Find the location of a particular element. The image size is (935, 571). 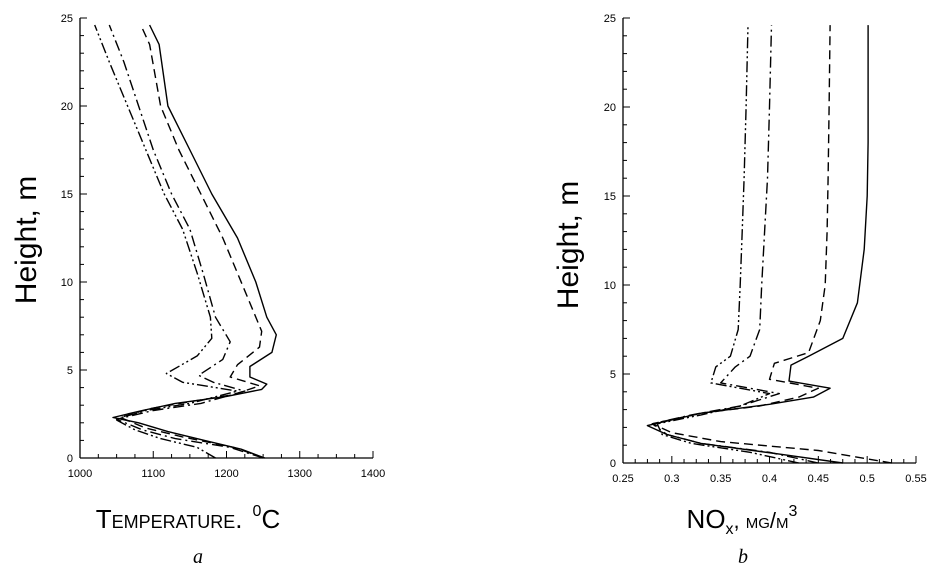

x-tick-label: 1100 is located at coordinates (153, 474).